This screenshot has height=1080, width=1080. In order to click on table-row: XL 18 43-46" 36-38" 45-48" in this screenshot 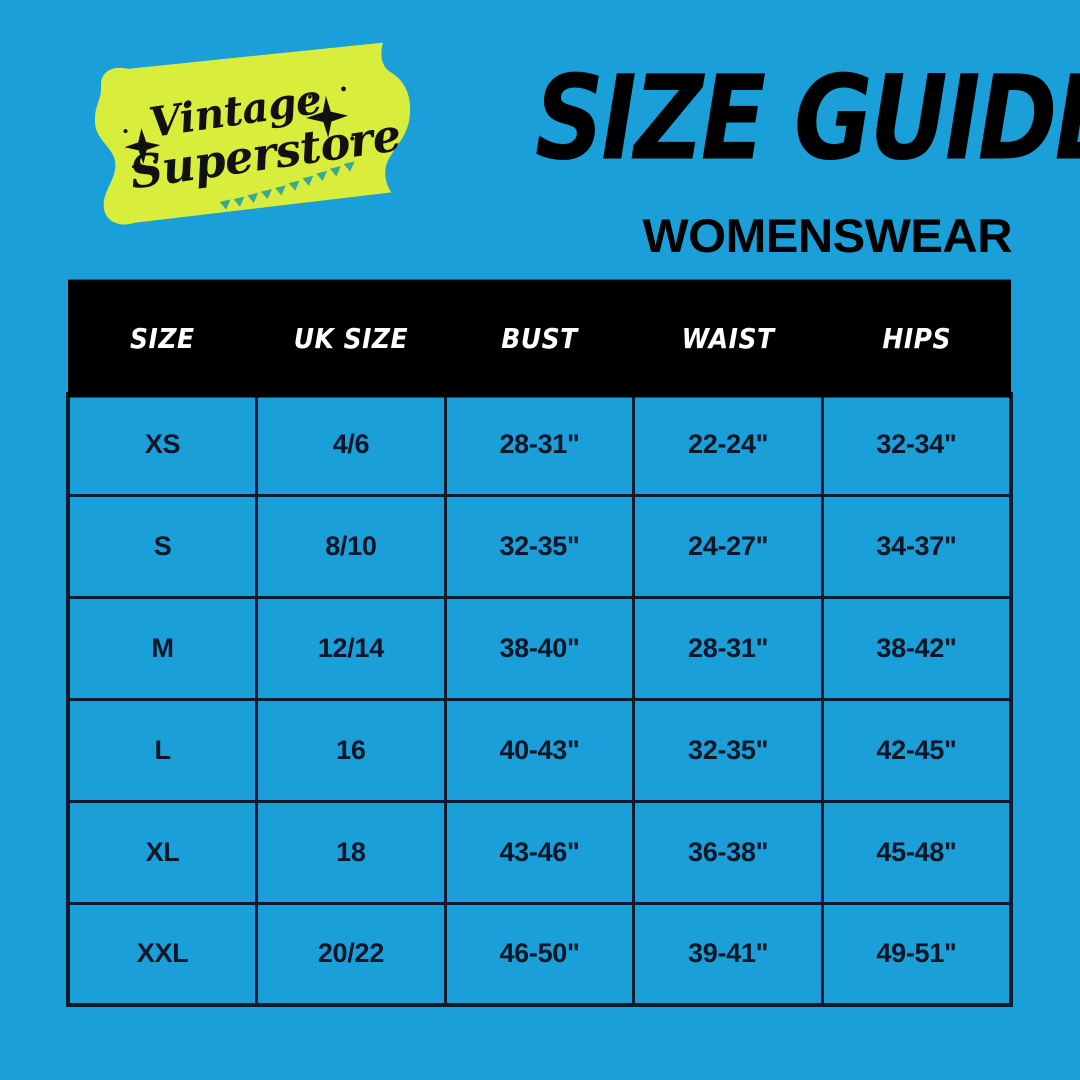, I will do `click(539, 852)`.